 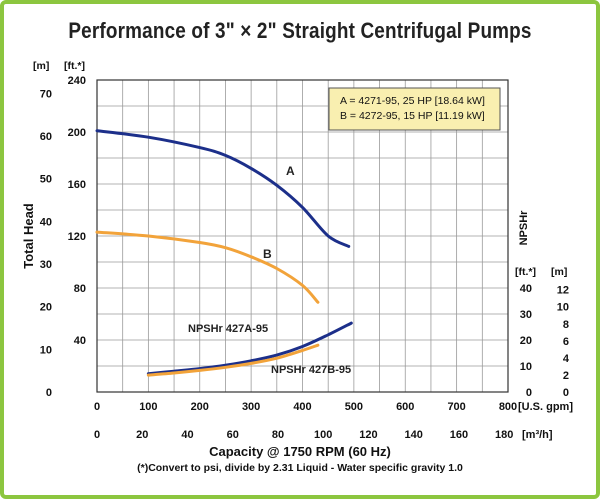 What do you see at coordinates (233, 435) in the screenshot?
I see `x-tick-label-m3h: 60` at bounding box center [233, 435].